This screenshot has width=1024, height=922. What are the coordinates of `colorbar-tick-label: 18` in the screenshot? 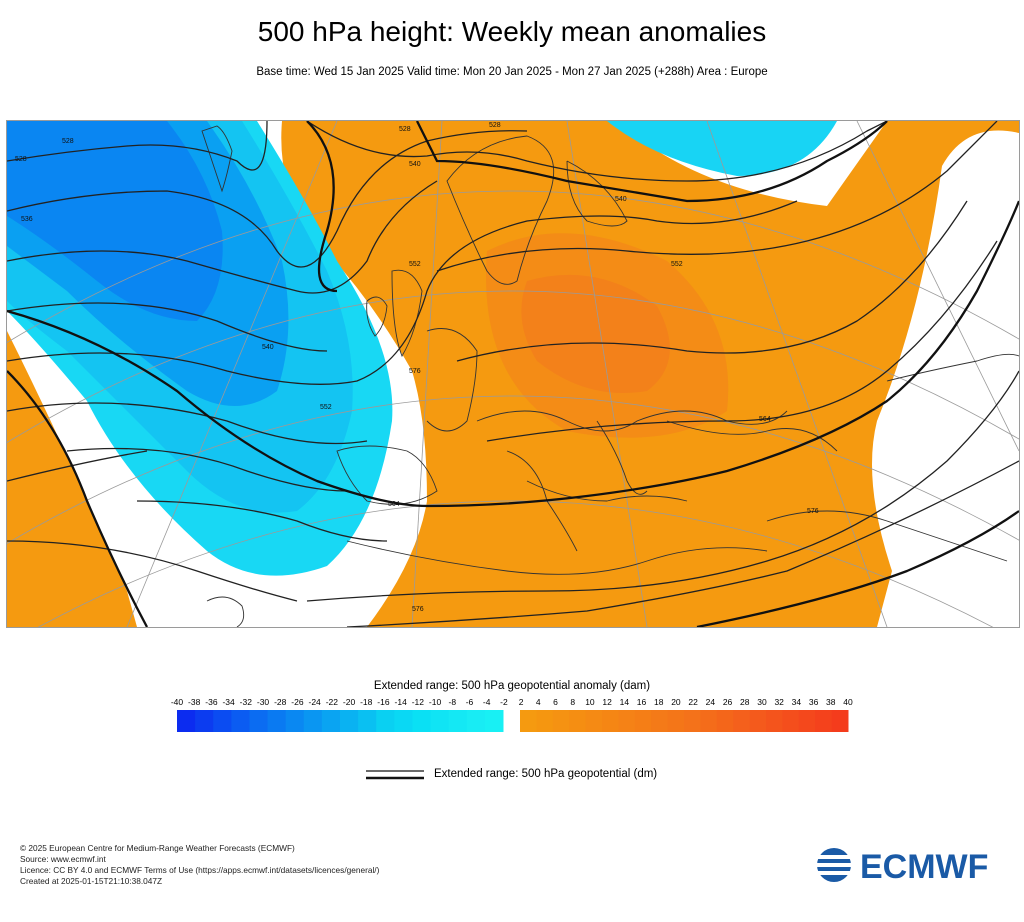 It's located at (659, 702).